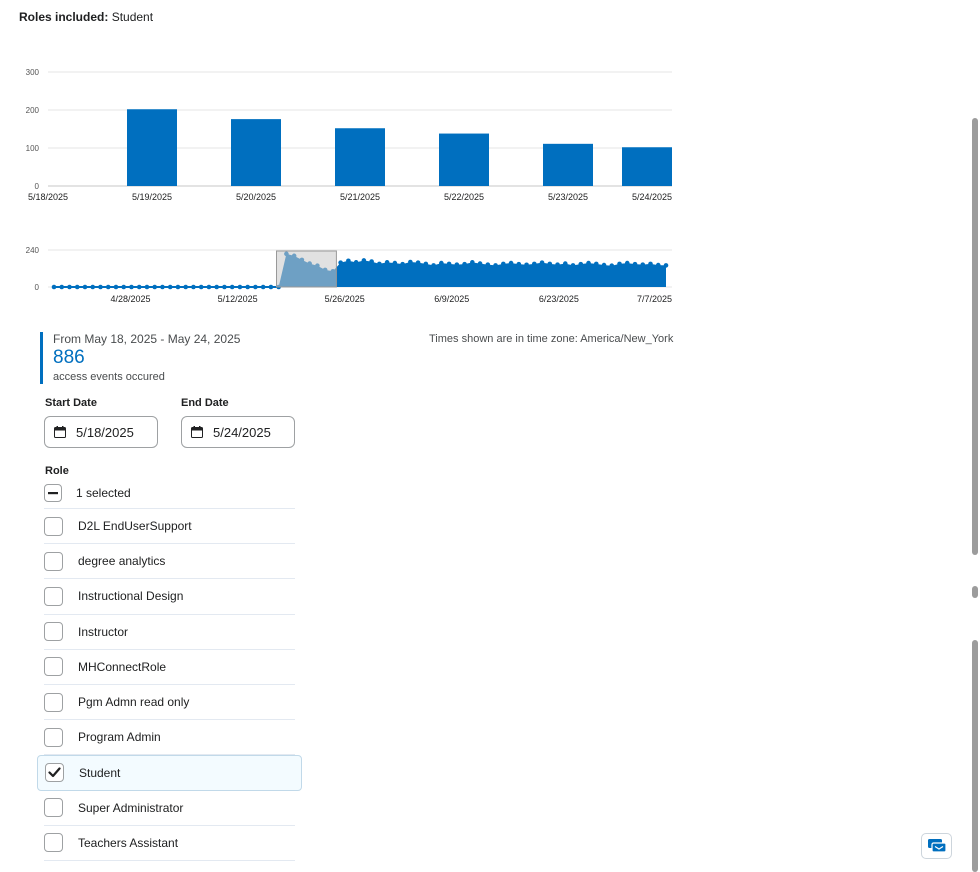 Image resolution: width=980 pixels, height=872 pixels. What do you see at coordinates (53, 493) in the screenshot?
I see `indeterminate-checkbox` at bounding box center [53, 493].